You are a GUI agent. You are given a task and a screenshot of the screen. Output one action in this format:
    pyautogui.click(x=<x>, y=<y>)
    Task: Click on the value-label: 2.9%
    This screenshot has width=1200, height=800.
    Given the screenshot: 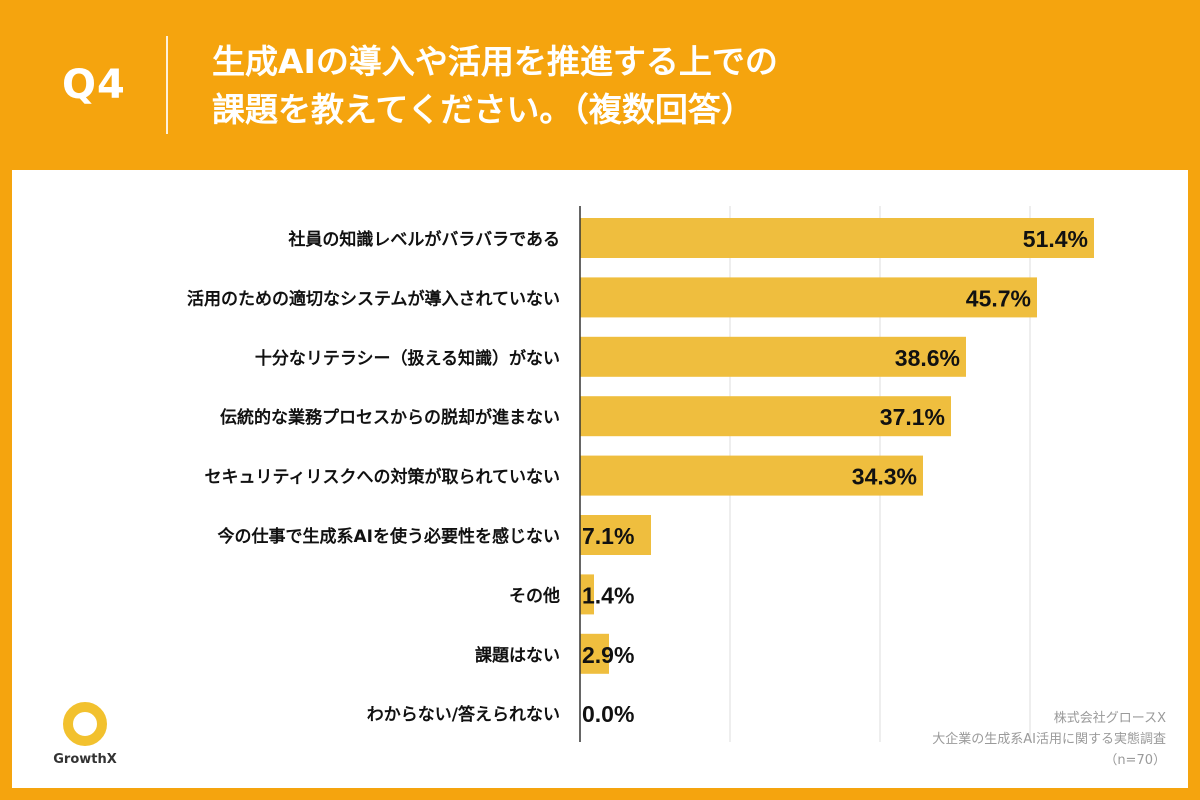 What is the action you would take?
    pyautogui.click(x=608, y=655)
    